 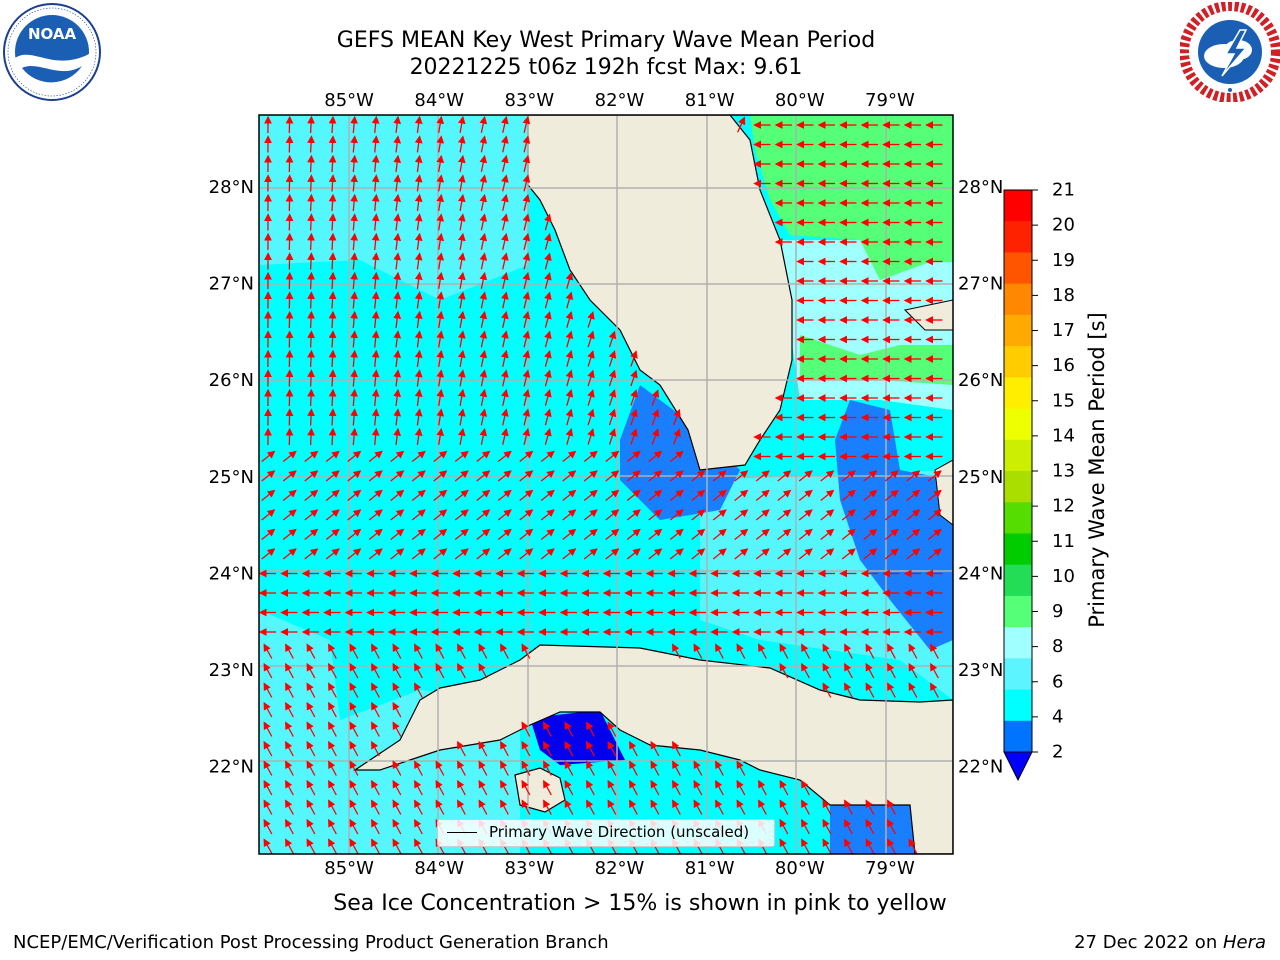 I want to click on colorbar-tick-label: 11, so click(x=1063, y=541).